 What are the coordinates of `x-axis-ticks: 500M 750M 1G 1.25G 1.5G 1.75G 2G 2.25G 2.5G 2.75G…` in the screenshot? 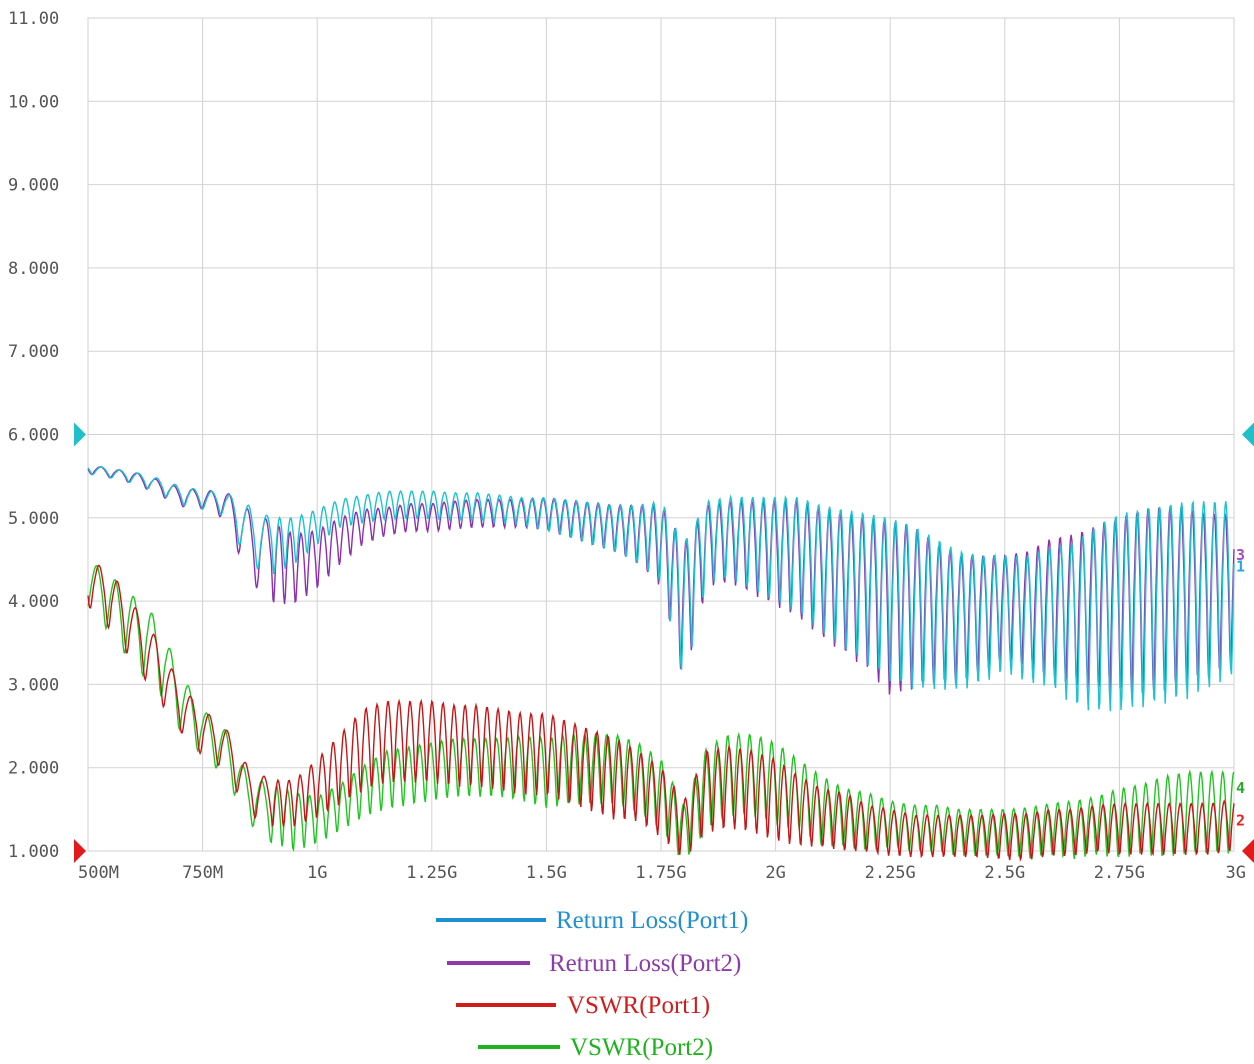 It's located at (662, 873).